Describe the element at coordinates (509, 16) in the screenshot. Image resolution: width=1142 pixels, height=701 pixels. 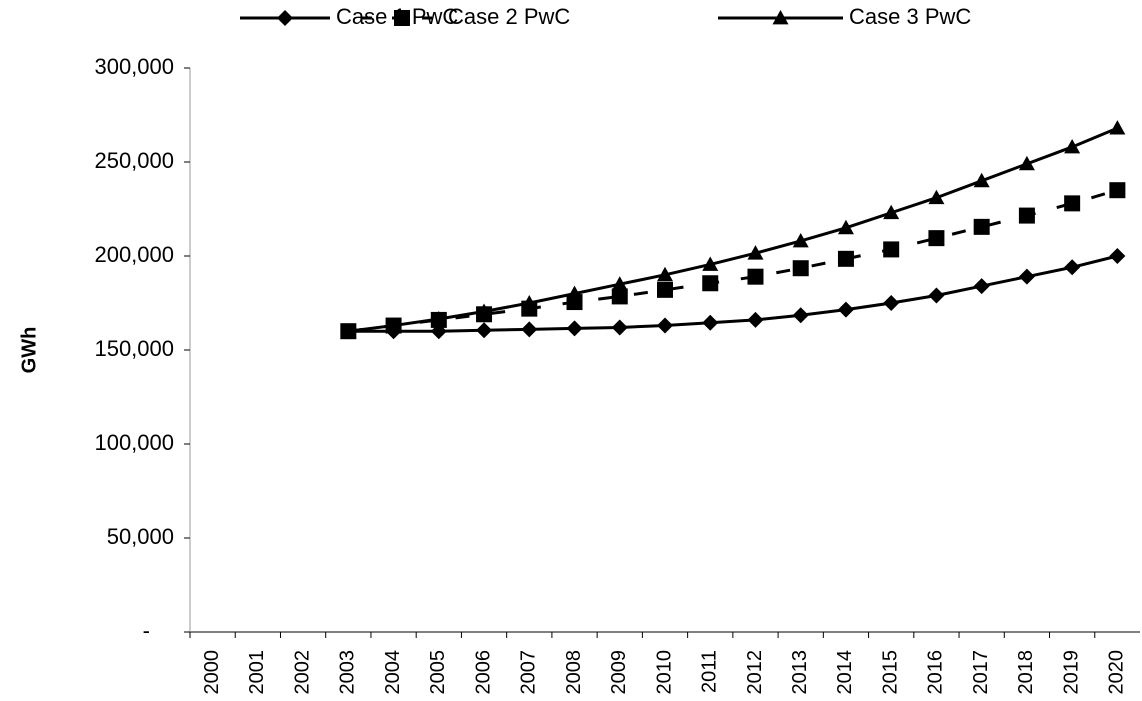
I see `legend-label: Case 2 PwC` at that location.